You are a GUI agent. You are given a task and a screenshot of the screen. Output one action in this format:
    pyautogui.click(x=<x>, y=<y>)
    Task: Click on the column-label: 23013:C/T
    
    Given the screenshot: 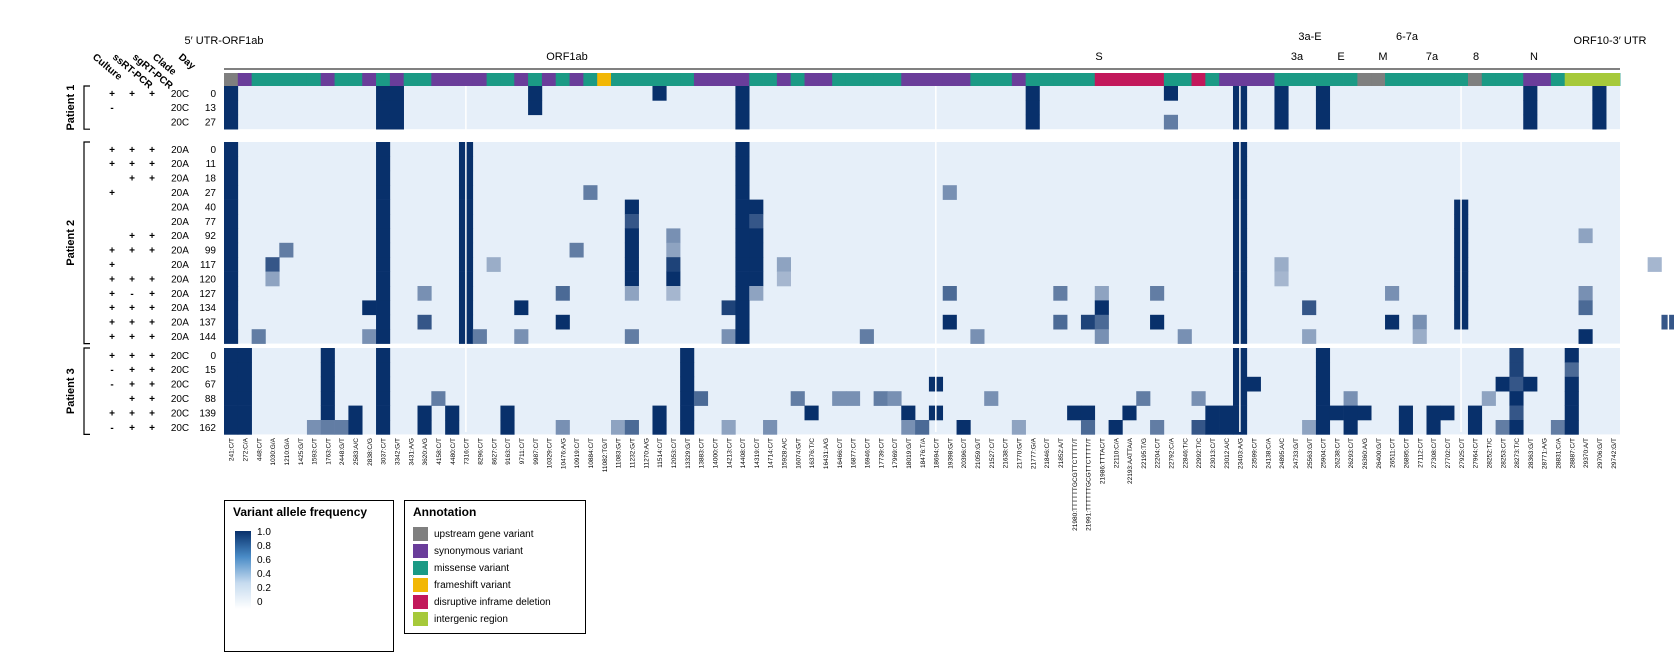 What is the action you would take?
    pyautogui.click(x=1213, y=453)
    